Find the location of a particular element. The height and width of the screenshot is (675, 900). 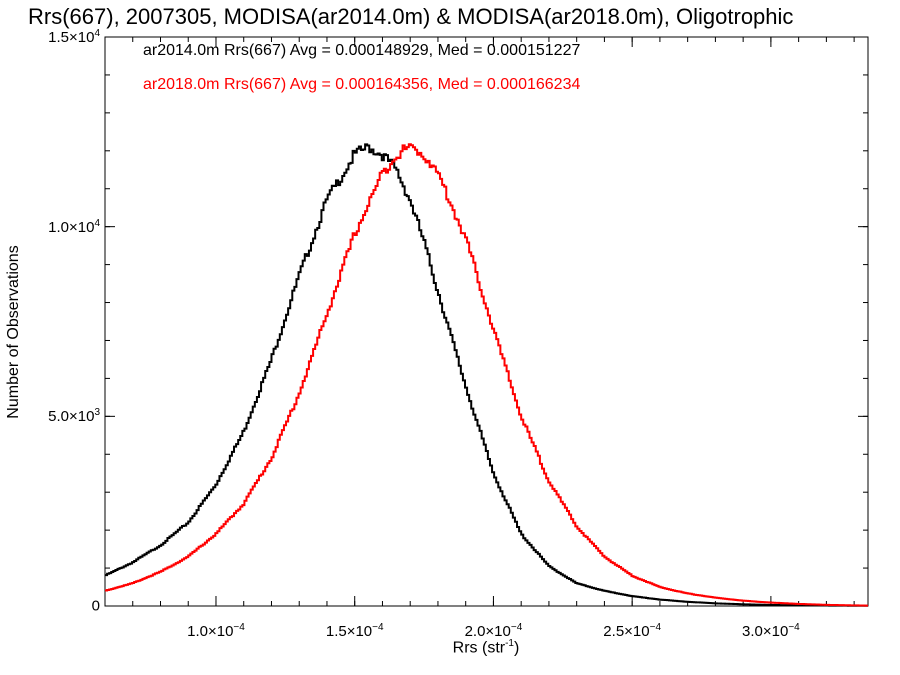

x-tick-label: 1.0×10⁻⁴ is located at coordinates (216, 631).